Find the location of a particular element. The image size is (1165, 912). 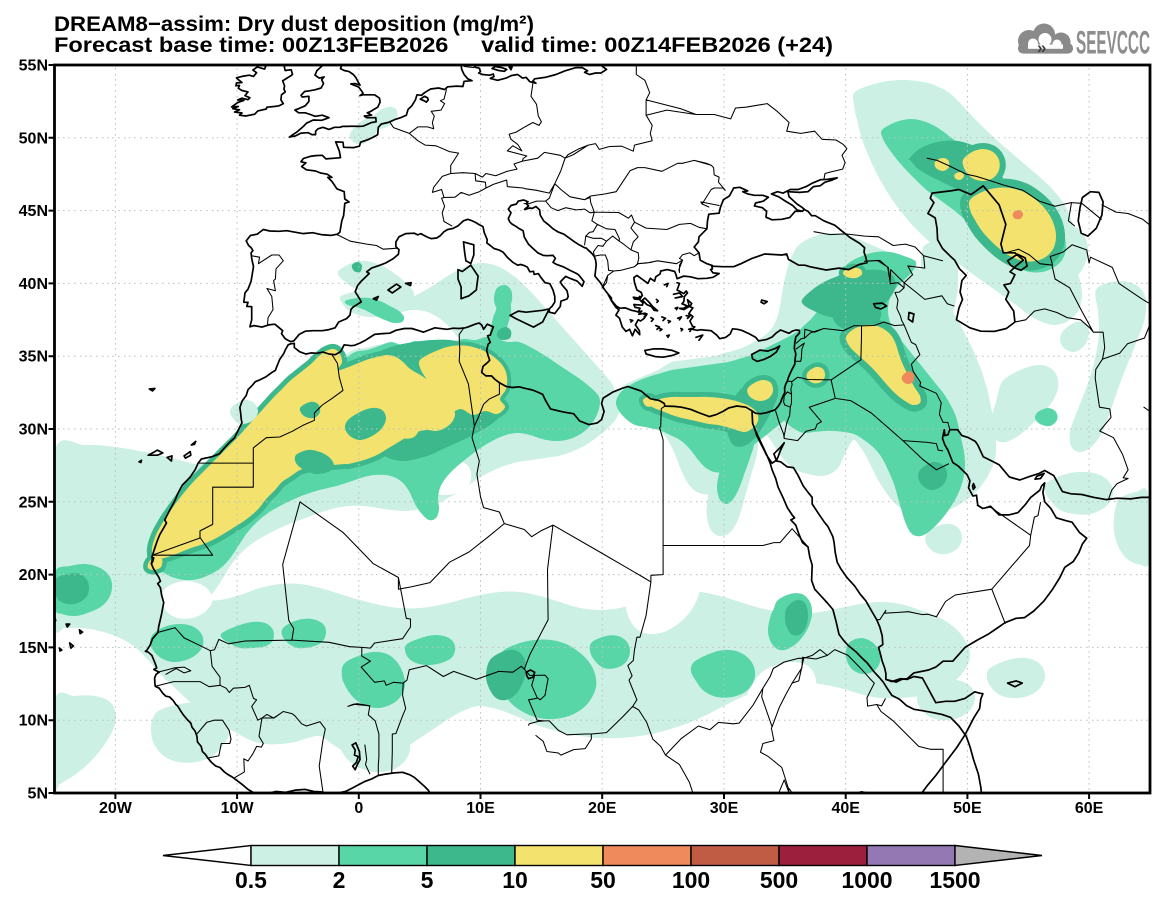

svg-text: 50N is located at coordinates (33, 138).